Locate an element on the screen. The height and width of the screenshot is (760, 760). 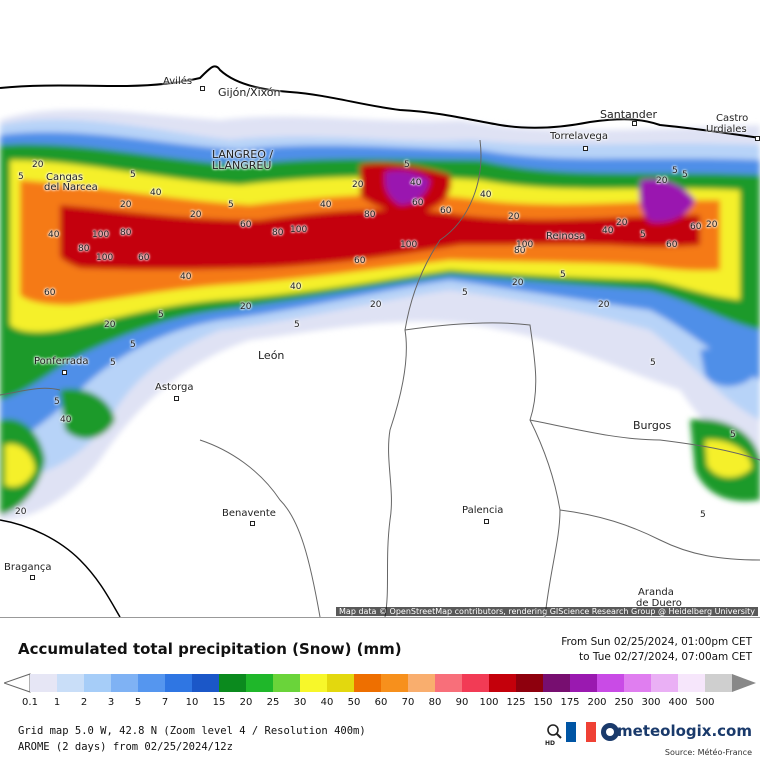
scale-tick-label: 90 is located at coordinates (462, 702).